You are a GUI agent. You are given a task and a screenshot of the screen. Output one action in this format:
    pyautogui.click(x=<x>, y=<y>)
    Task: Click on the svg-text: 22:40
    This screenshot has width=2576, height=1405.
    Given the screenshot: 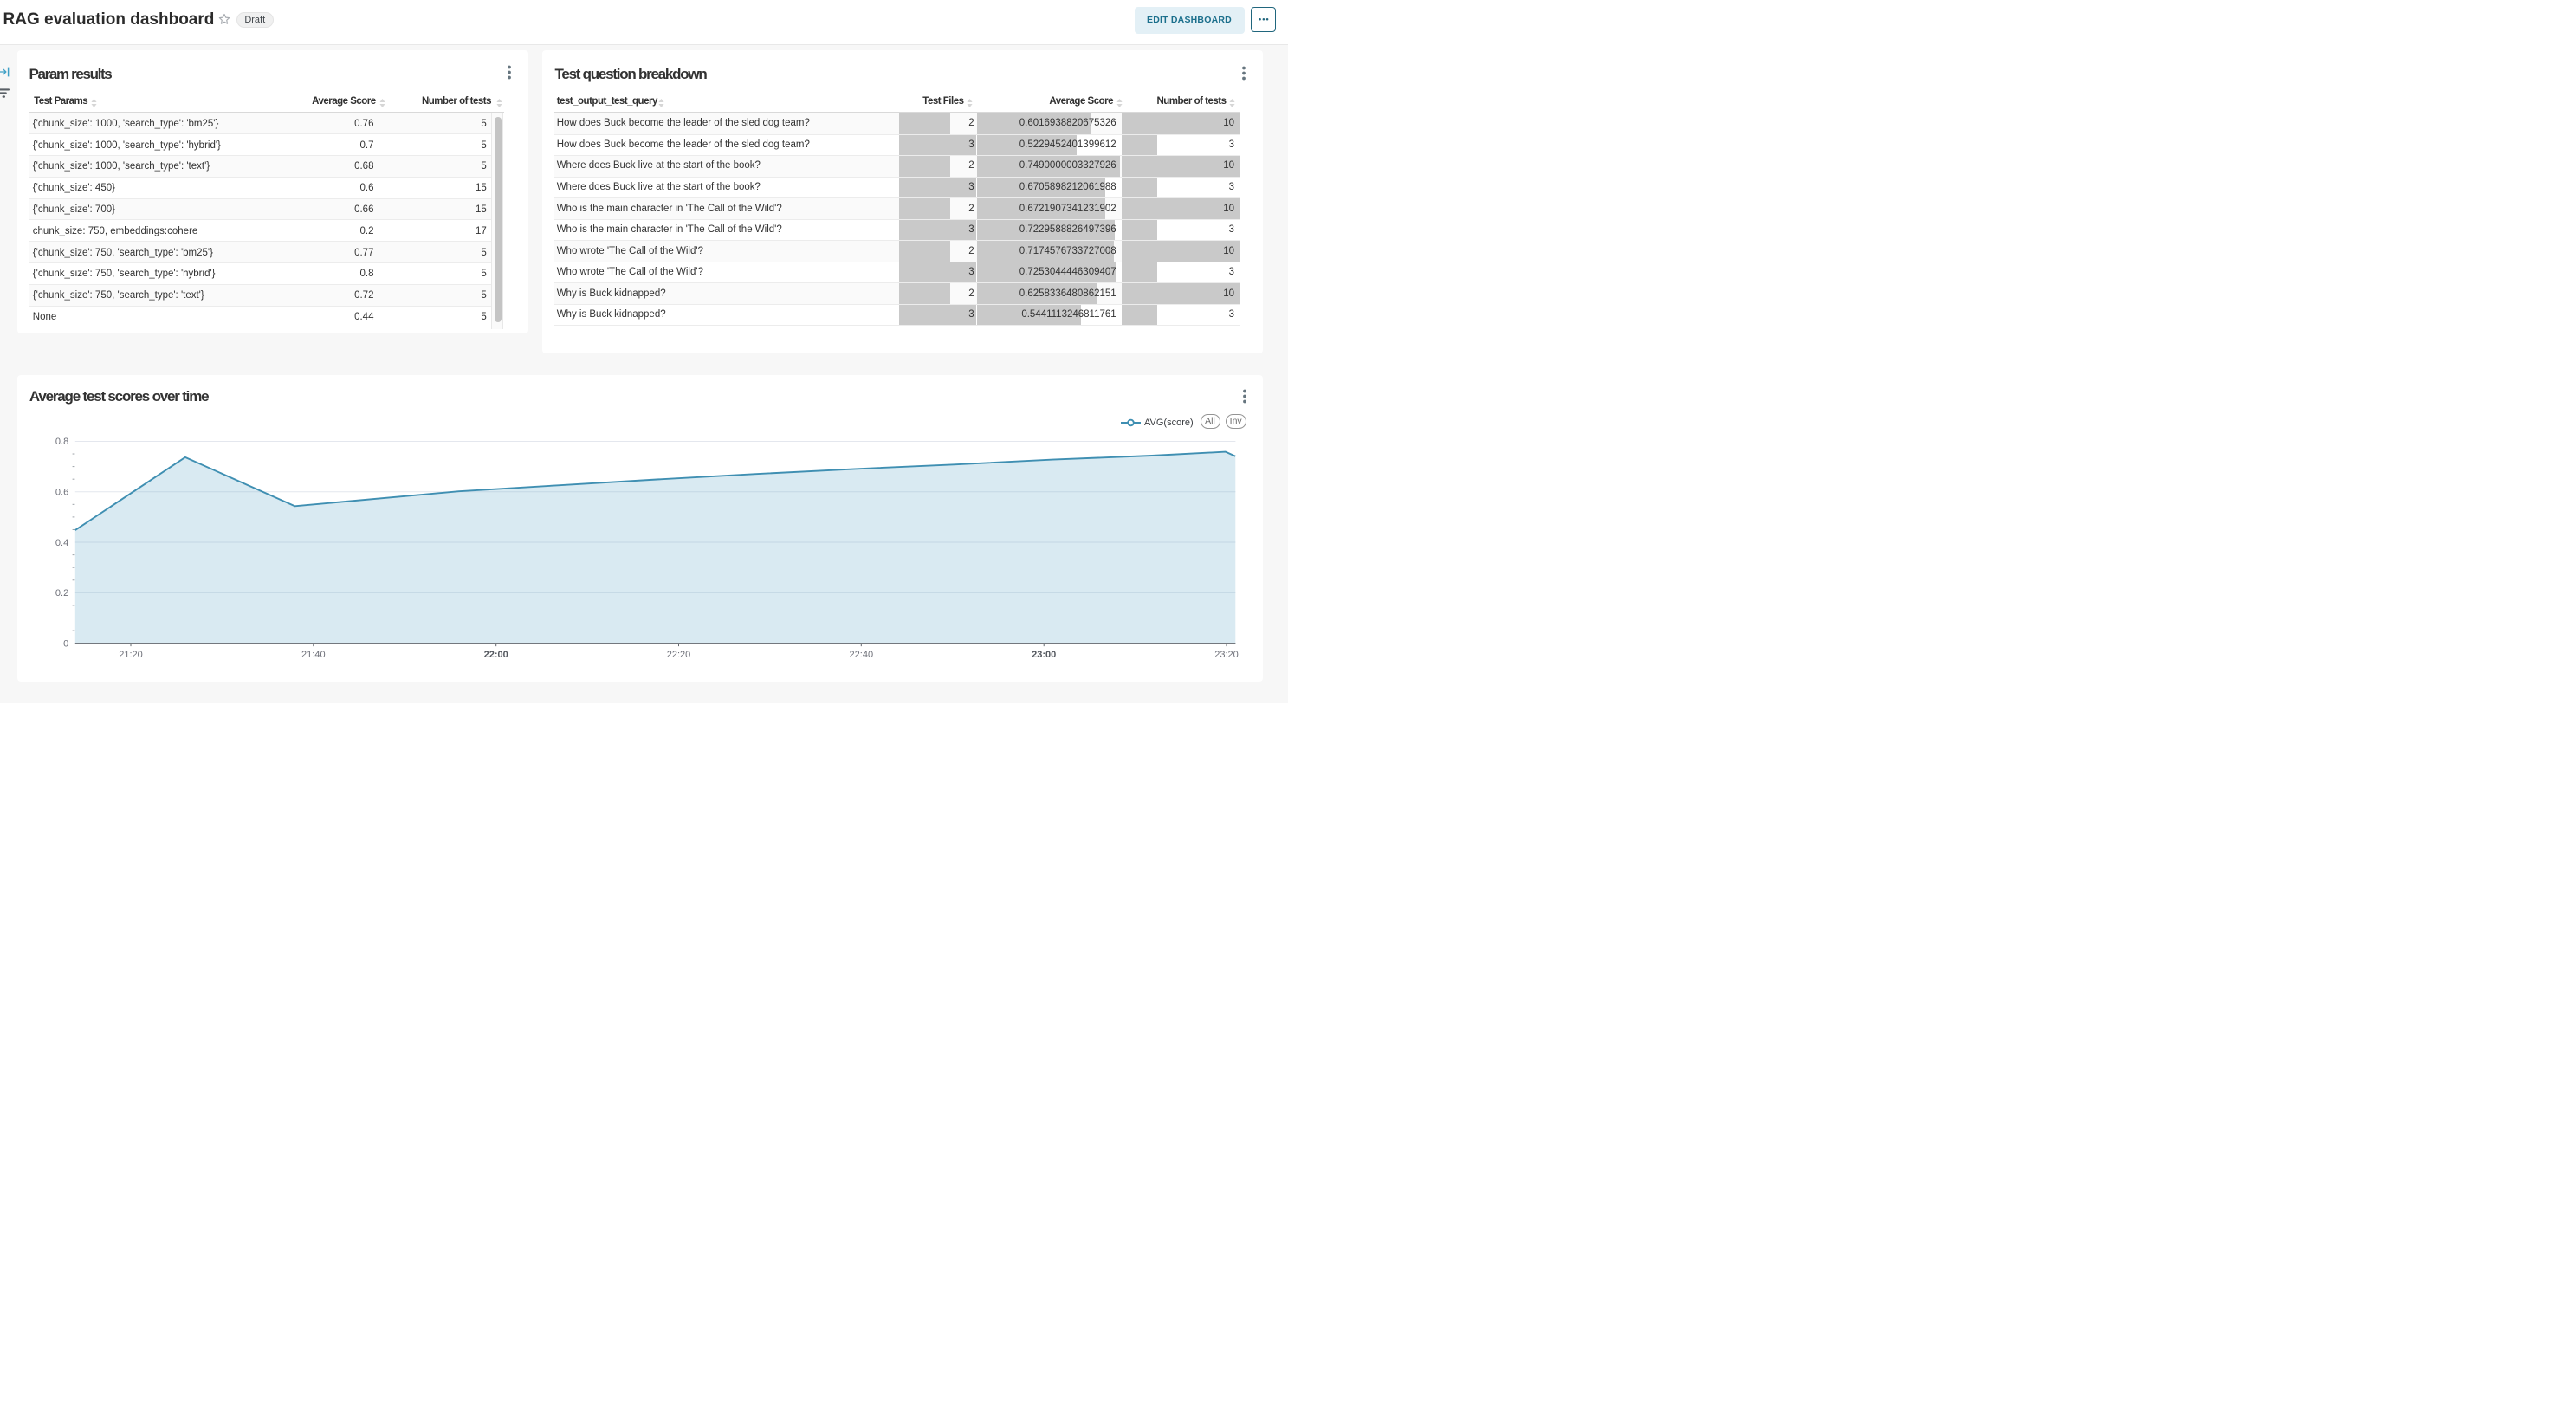 What is the action you would take?
    pyautogui.click(x=861, y=655)
    